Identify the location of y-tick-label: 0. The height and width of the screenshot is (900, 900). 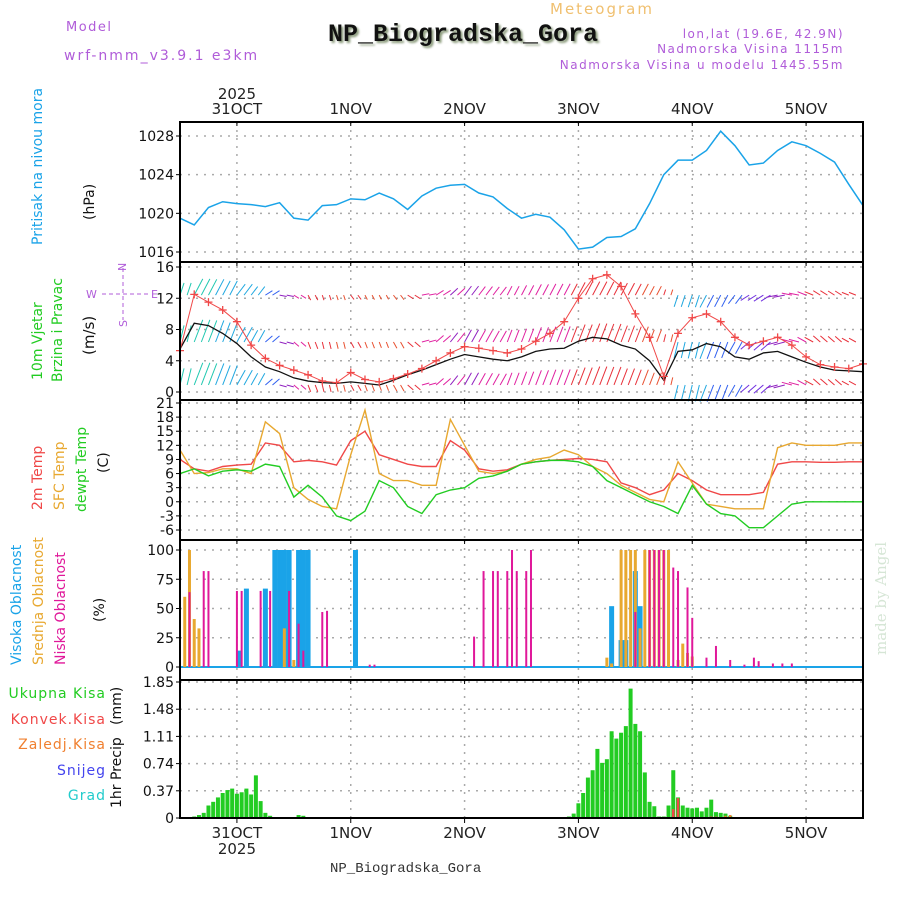
(169, 393).